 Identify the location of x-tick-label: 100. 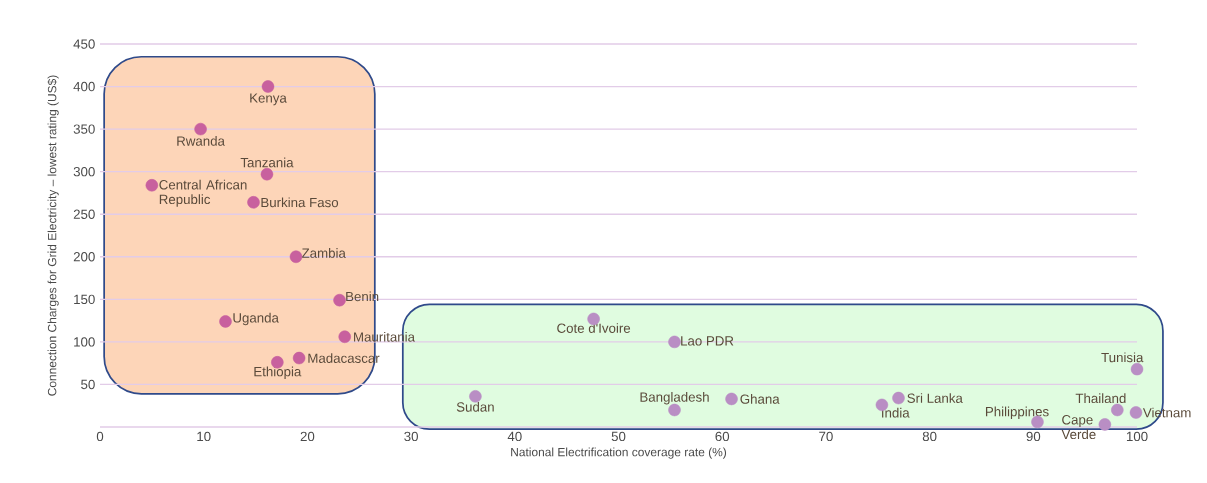
(1137, 436).